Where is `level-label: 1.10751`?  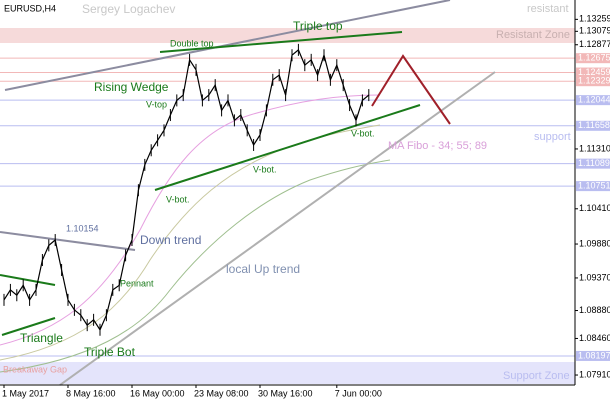 level-label: 1.10751 is located at coordinates (594, 185).